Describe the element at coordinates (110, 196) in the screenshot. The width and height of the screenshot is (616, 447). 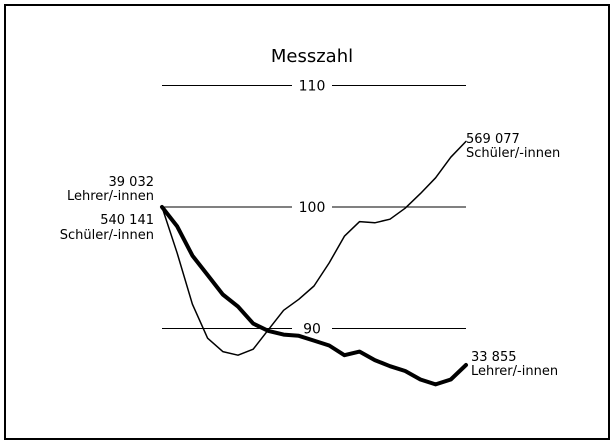
I see `lehrer-start-name: Lehrer/-innen` at that location.